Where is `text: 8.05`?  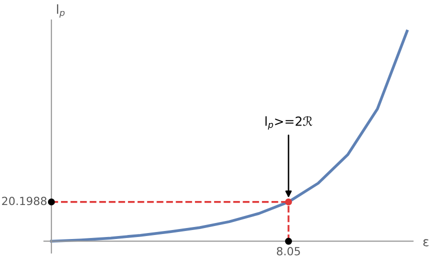 text: 8.05 is located at coordinates (288, 251).